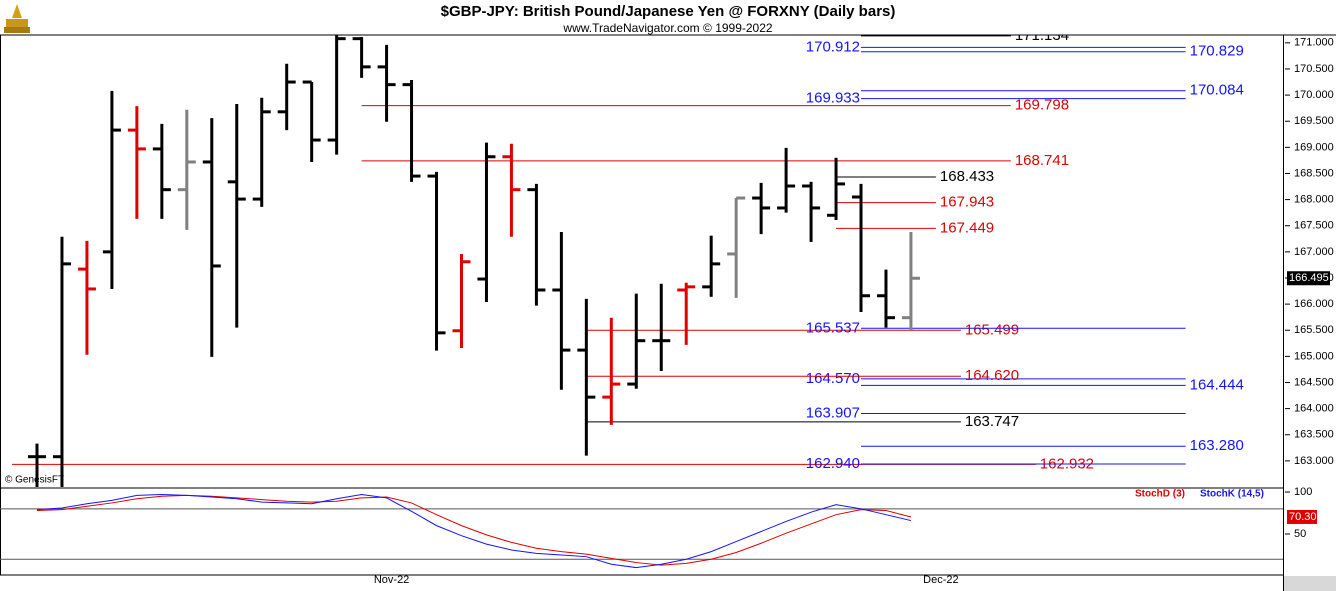 This screenshot has width=1336, height=591. I want to click on watermark: © GenesisFT, so click(34, 480).